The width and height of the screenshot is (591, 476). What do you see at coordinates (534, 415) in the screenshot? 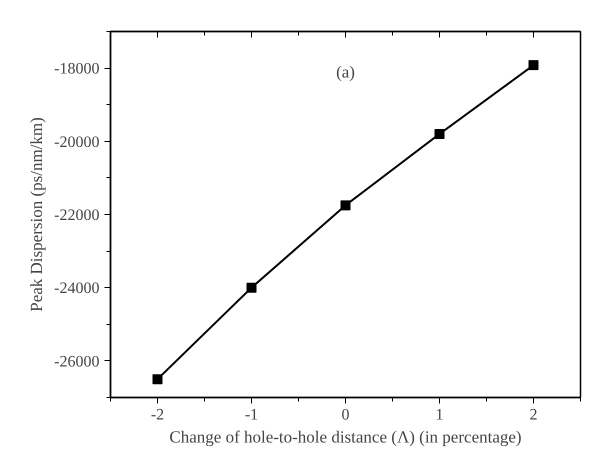
I see `x-tick-label: 2` at bounding box center [534, 415].